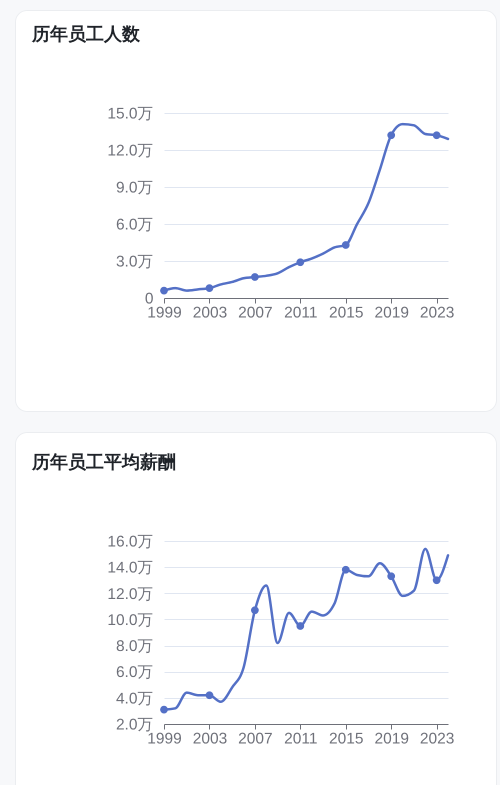 This screenshot has width=500, height=785. Describe the element at coordinates (135, 699) in the screenshot. I see `y-tick-label: 4.0万` at that location.